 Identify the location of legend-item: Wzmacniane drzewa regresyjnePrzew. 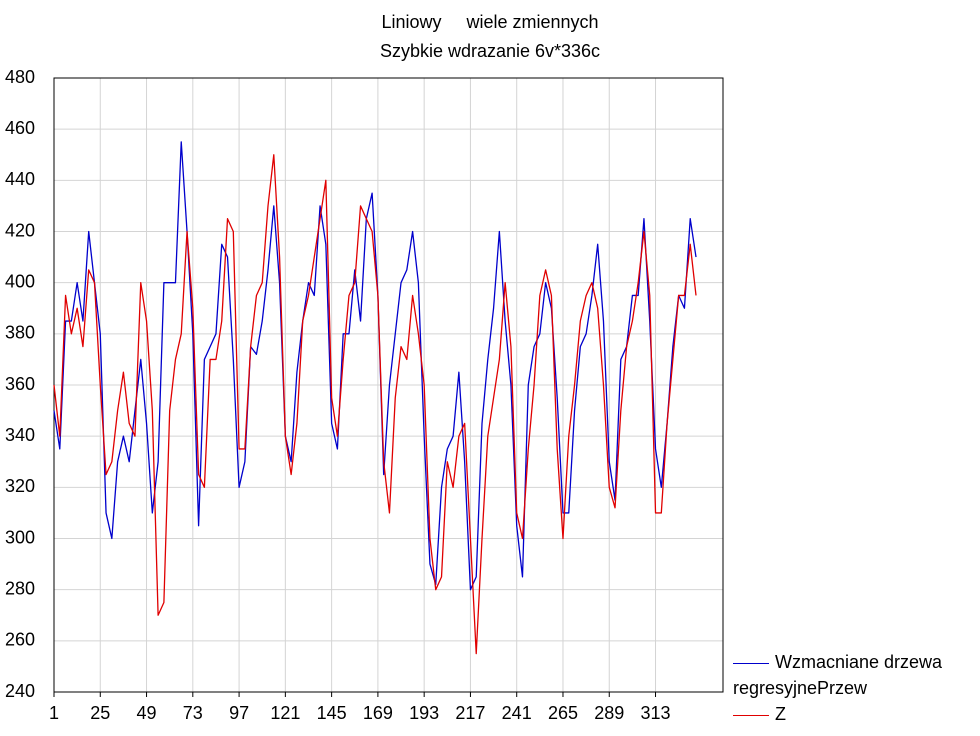
(855, 675).